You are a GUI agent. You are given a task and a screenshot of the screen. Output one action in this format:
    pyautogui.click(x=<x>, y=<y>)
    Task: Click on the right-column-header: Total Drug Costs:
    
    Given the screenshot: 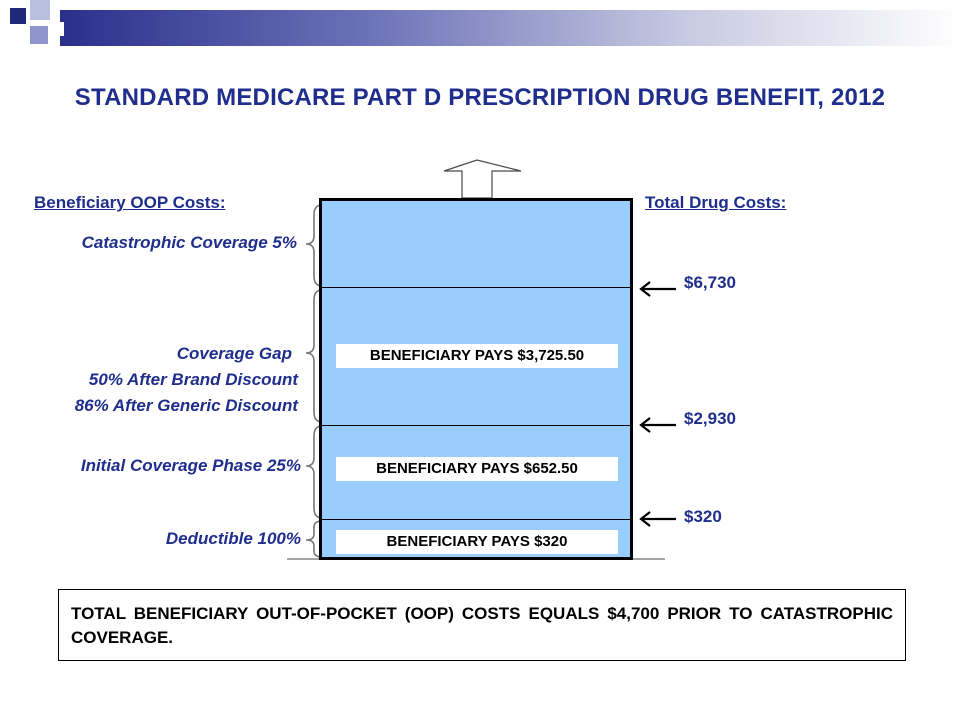 What is the action you would take?
    pyautogui.click(x=716, y=202)
    